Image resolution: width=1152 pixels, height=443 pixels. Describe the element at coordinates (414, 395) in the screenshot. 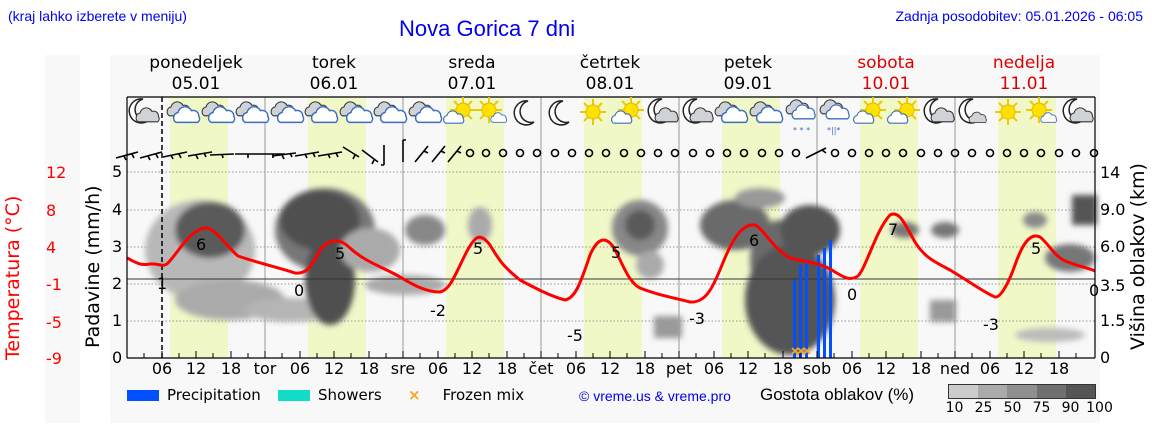

I see `frozen-mix-icon: ×` at that location.